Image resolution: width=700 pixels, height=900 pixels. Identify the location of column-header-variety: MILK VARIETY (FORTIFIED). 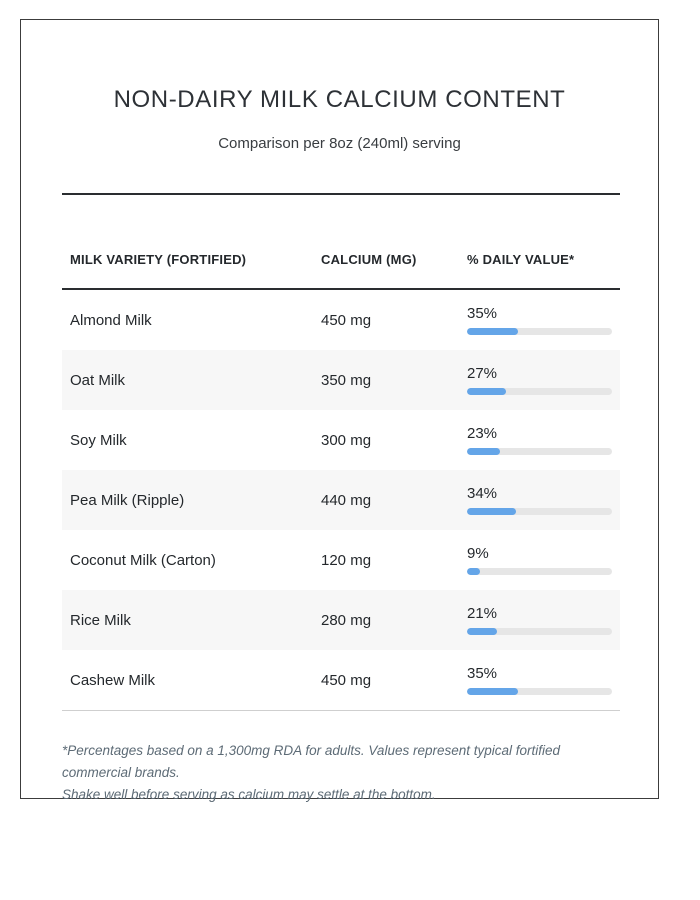
(158, 259).